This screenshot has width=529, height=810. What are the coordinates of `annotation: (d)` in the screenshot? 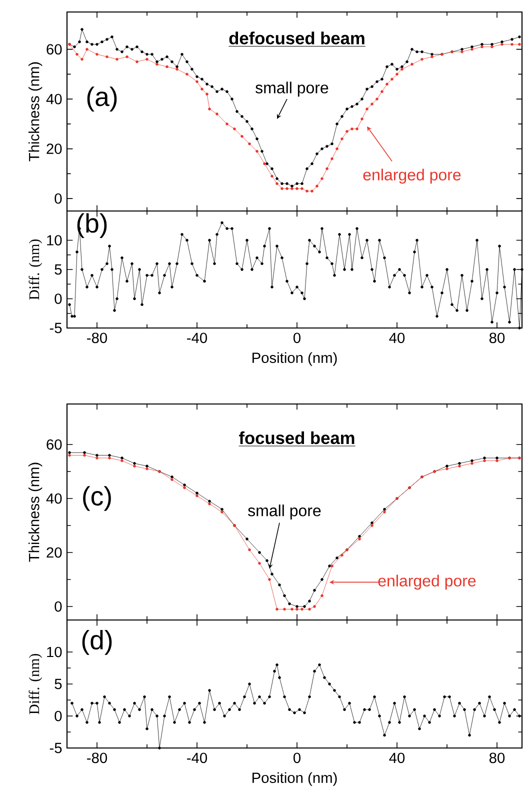 It's located at (97, 642).